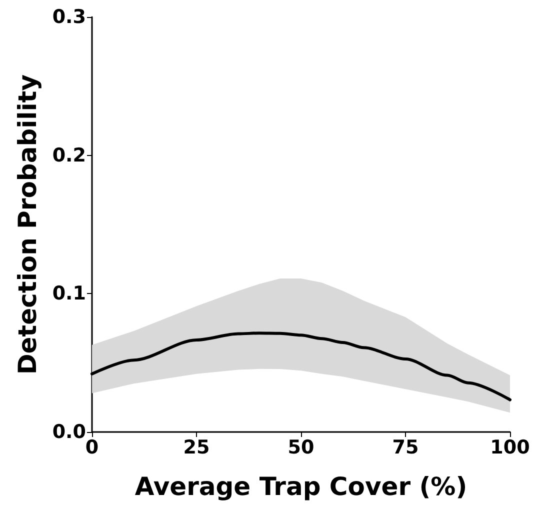 The image size is (536, 511). What do you see at coordinates (405, 447) in the screenshot?
I see `x-tick-label: 75` at bounding box center [405, 447].